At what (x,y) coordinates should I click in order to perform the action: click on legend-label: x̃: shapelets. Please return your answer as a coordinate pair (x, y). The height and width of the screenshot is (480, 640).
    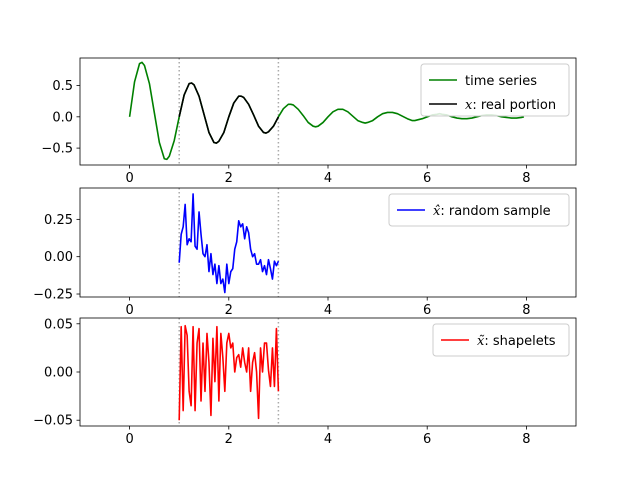
    Looking at the image, I should click on (516, 341).